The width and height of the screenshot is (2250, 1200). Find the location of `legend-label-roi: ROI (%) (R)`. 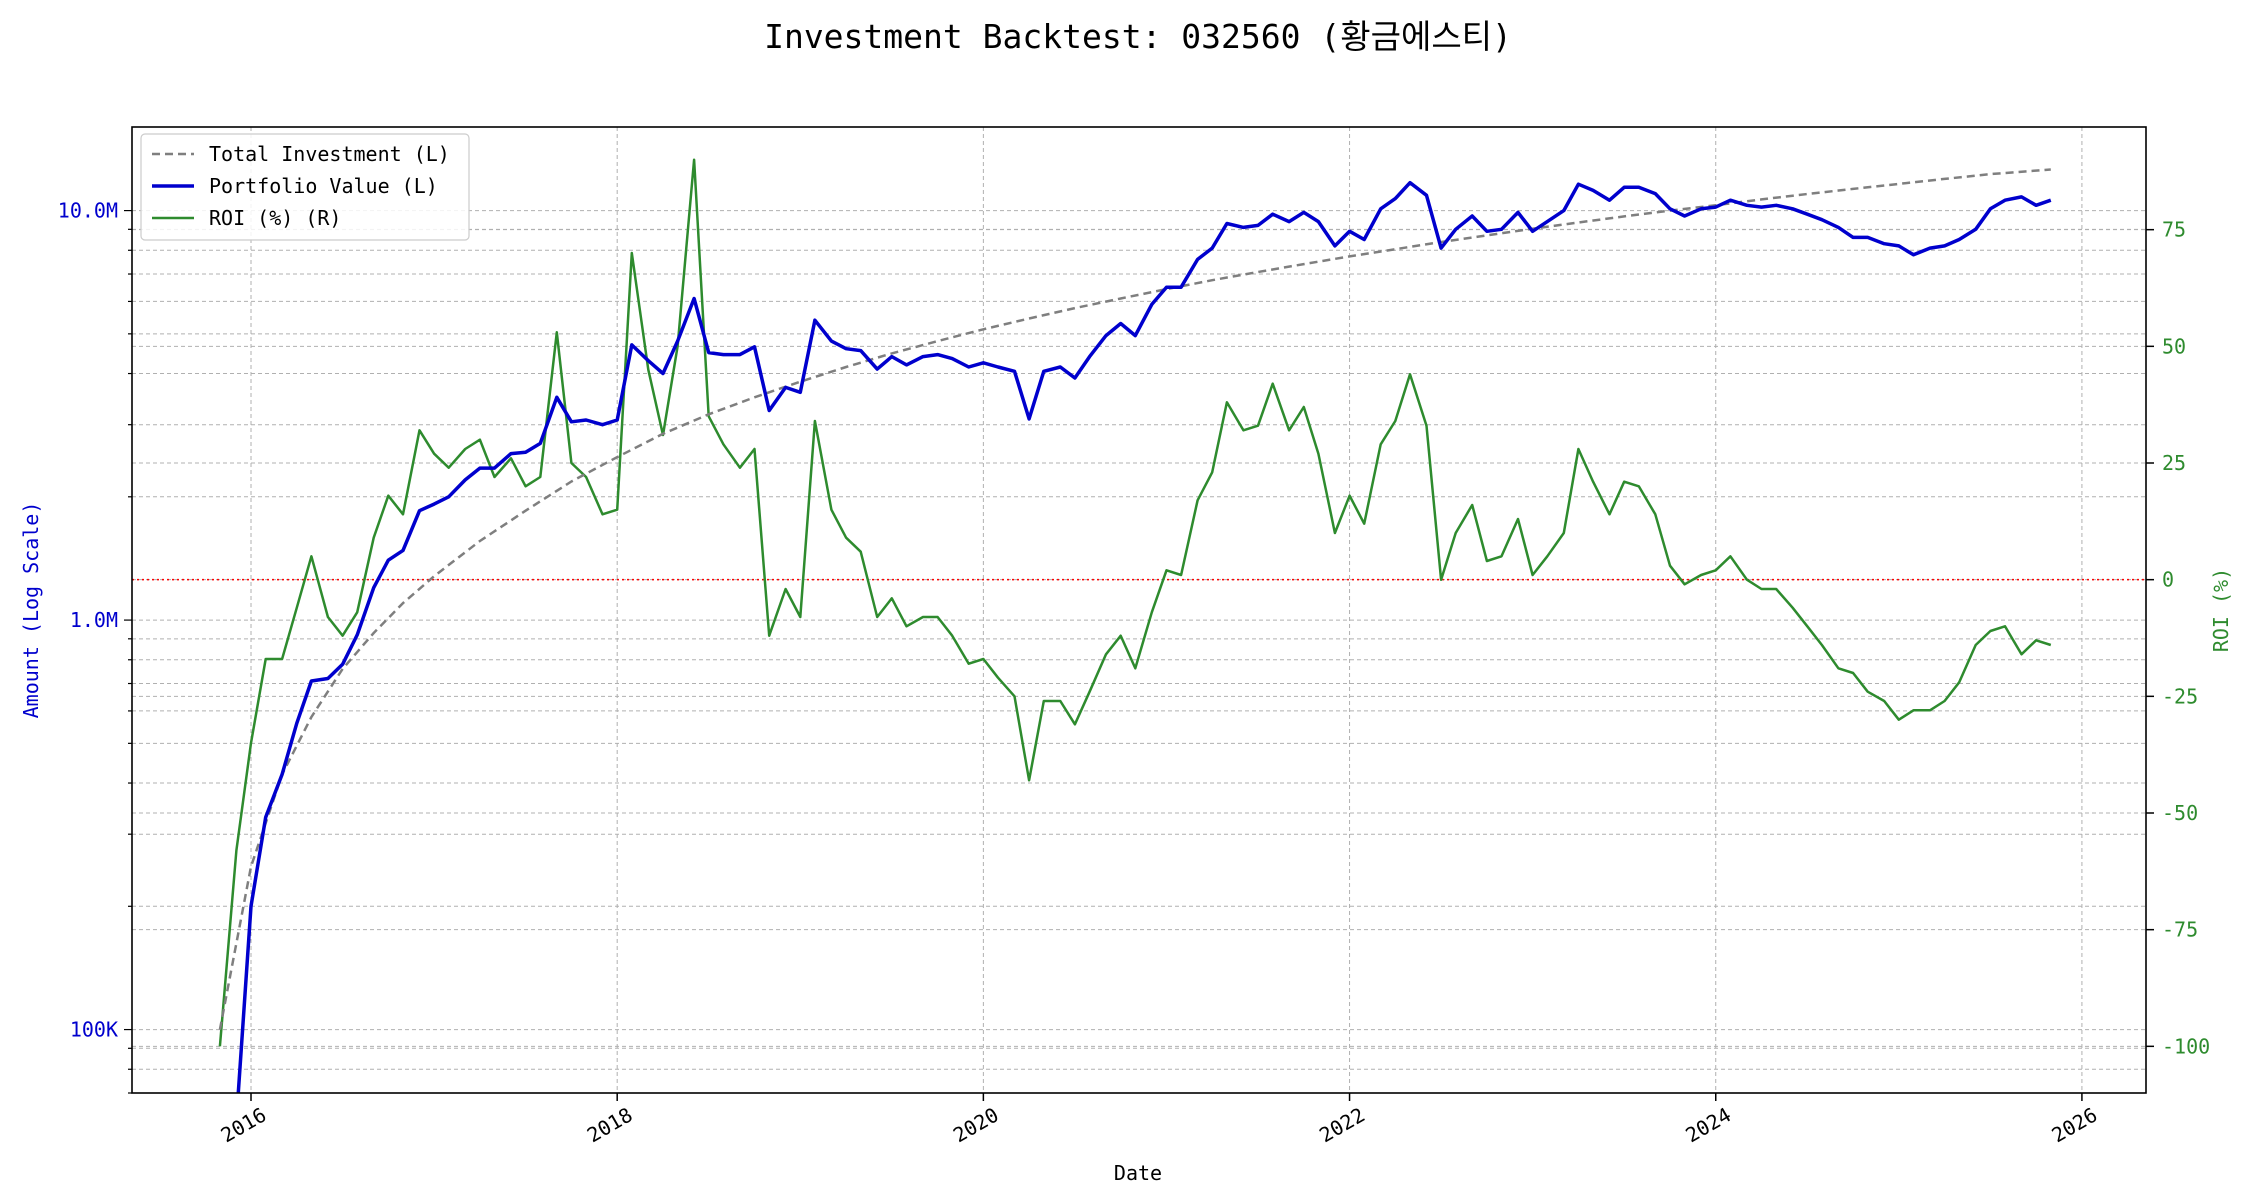

legend-label-roi: ROI (%) (R) is located at coordinates (275, 218).